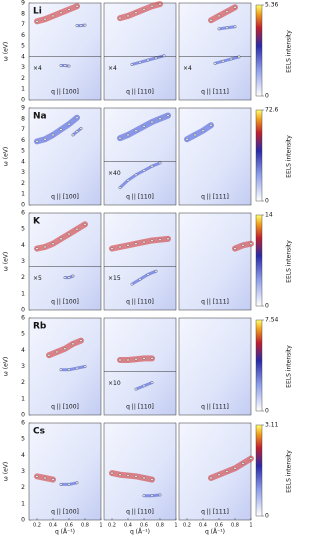 The height and width of the screenshot is (536, 320). I want to click on intensity-band, so click(140, 175).